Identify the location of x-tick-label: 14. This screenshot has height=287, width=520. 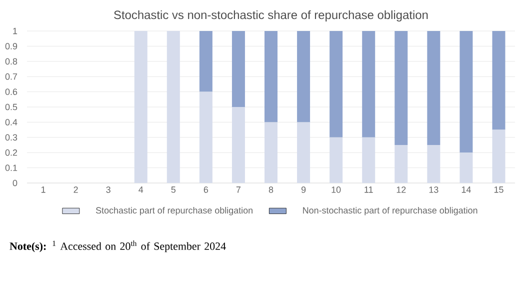
(466, 189).